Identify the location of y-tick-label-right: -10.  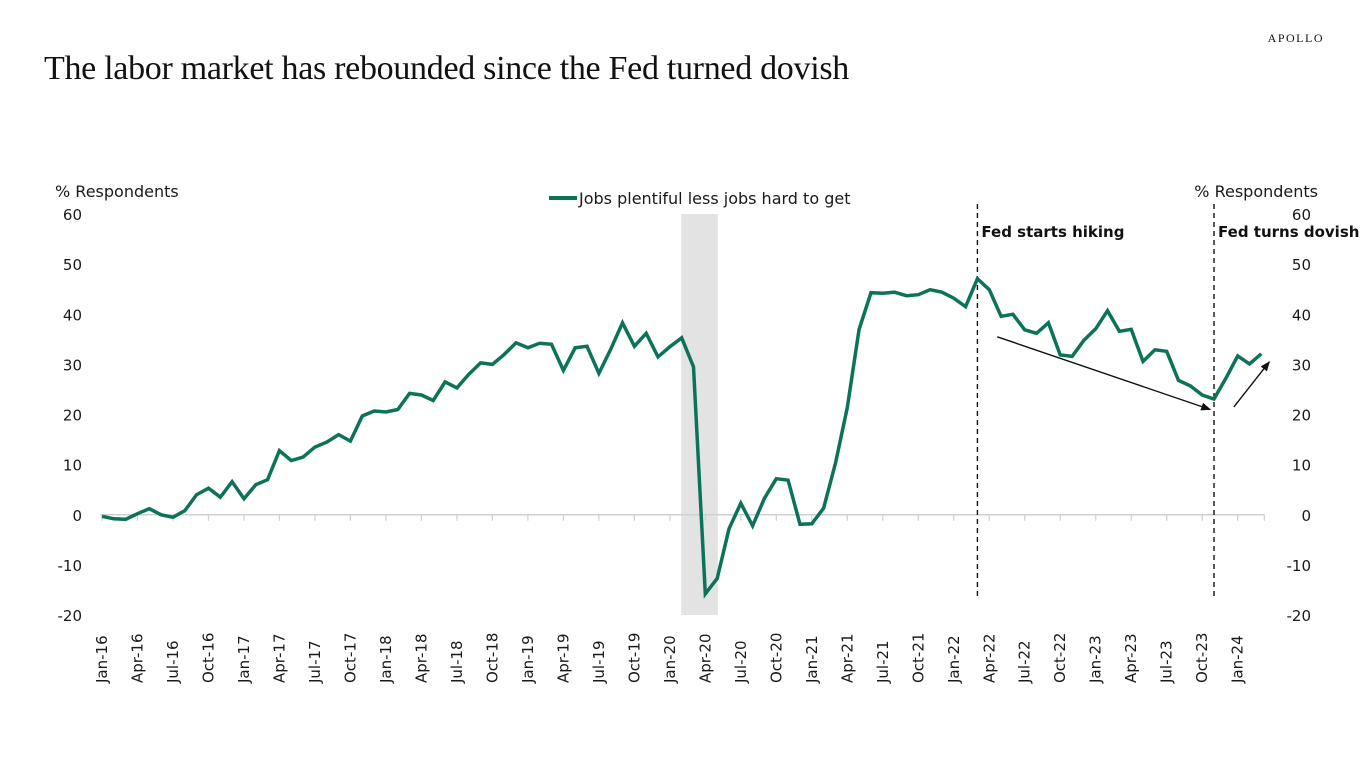
(1299, 566).